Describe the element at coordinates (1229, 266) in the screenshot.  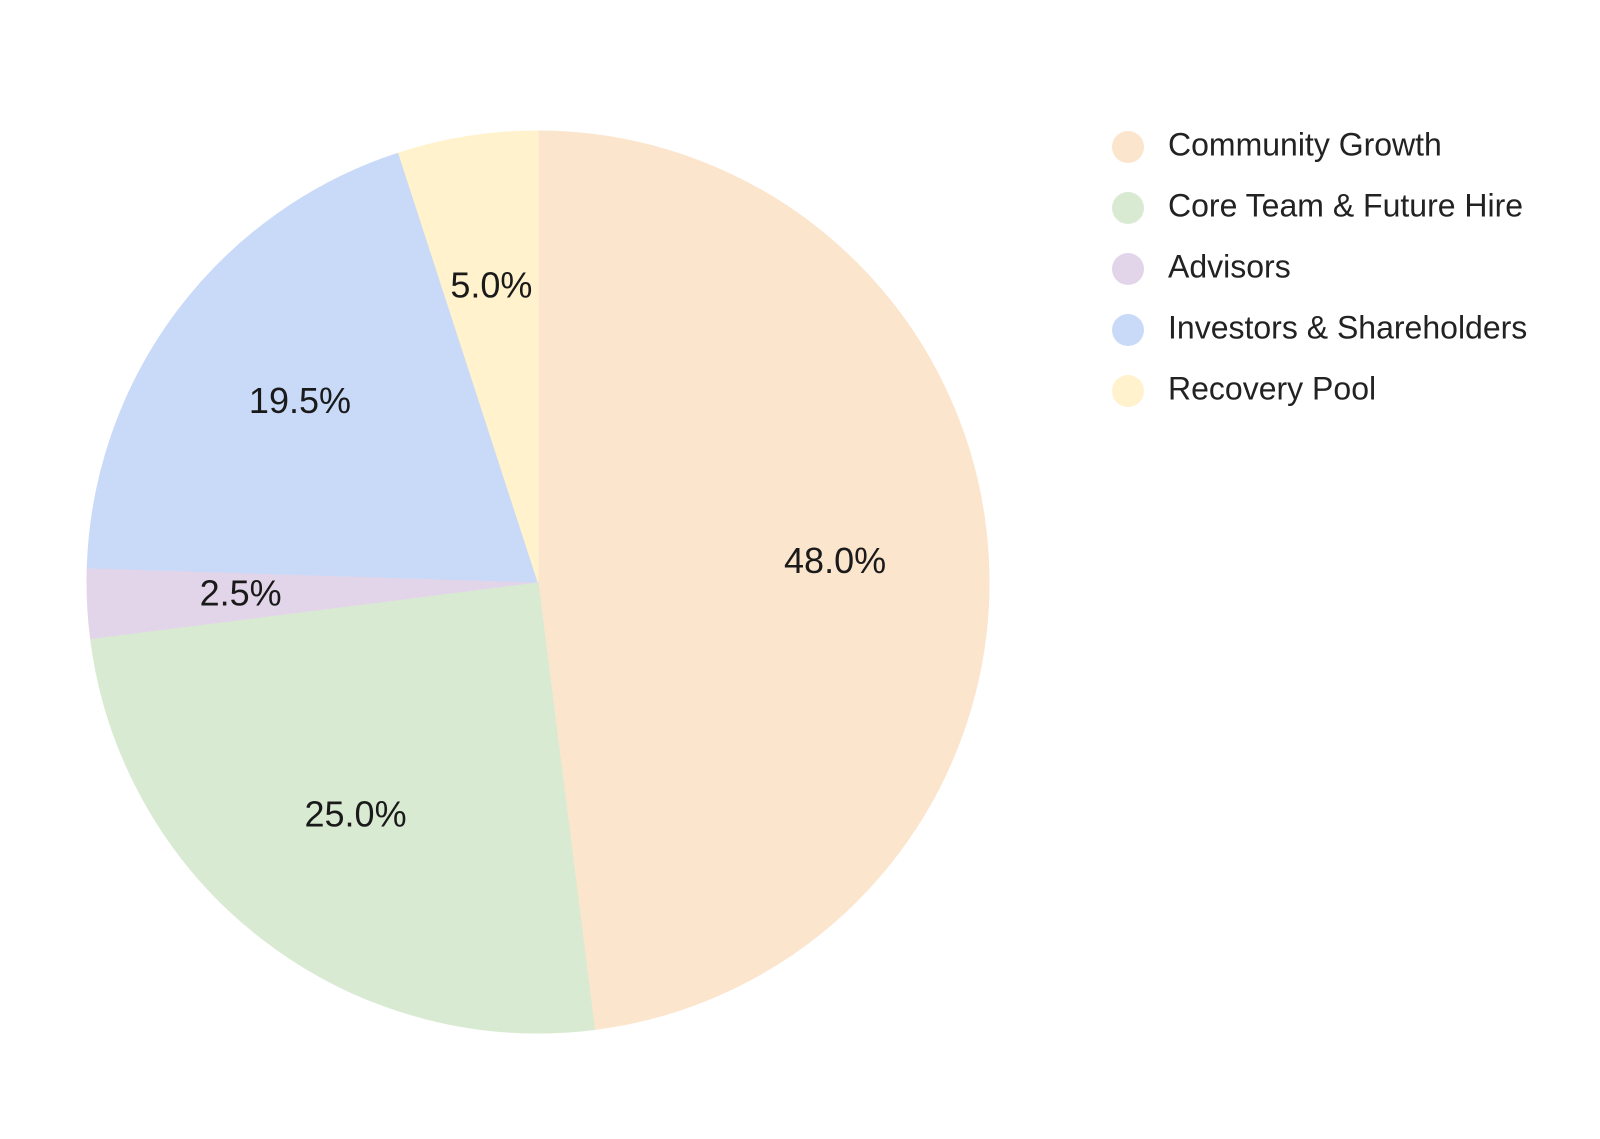
I see `legend-label-advisors: Advisors` at that location.